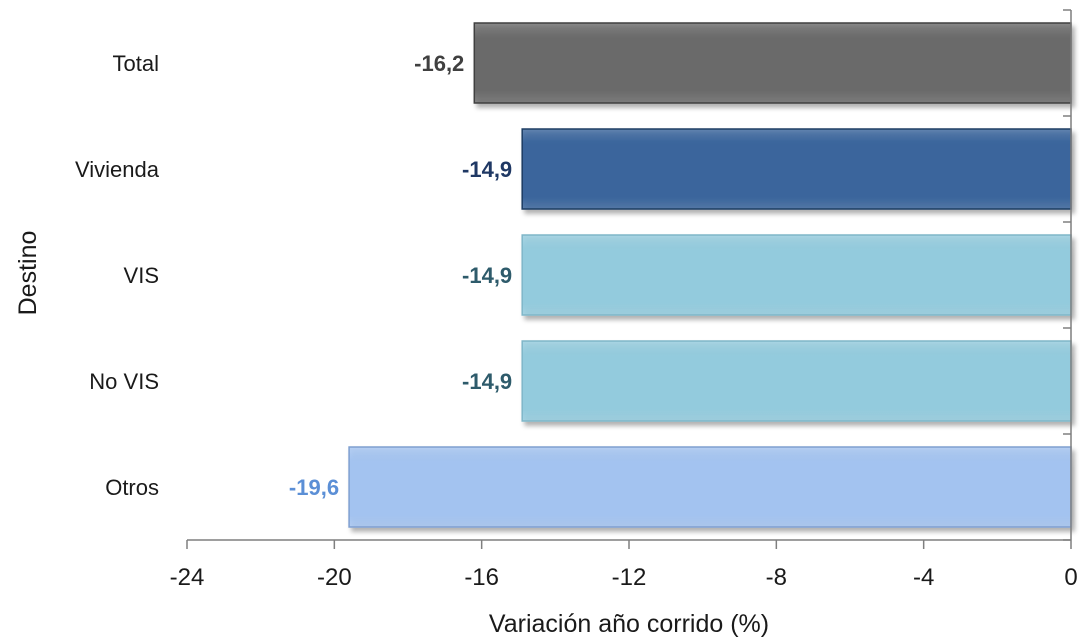 This screenshot has height=640, width=1084. Describe the element at coordinates (124, 381) in the screenshot. I see `category-label: No VIS` at that location.